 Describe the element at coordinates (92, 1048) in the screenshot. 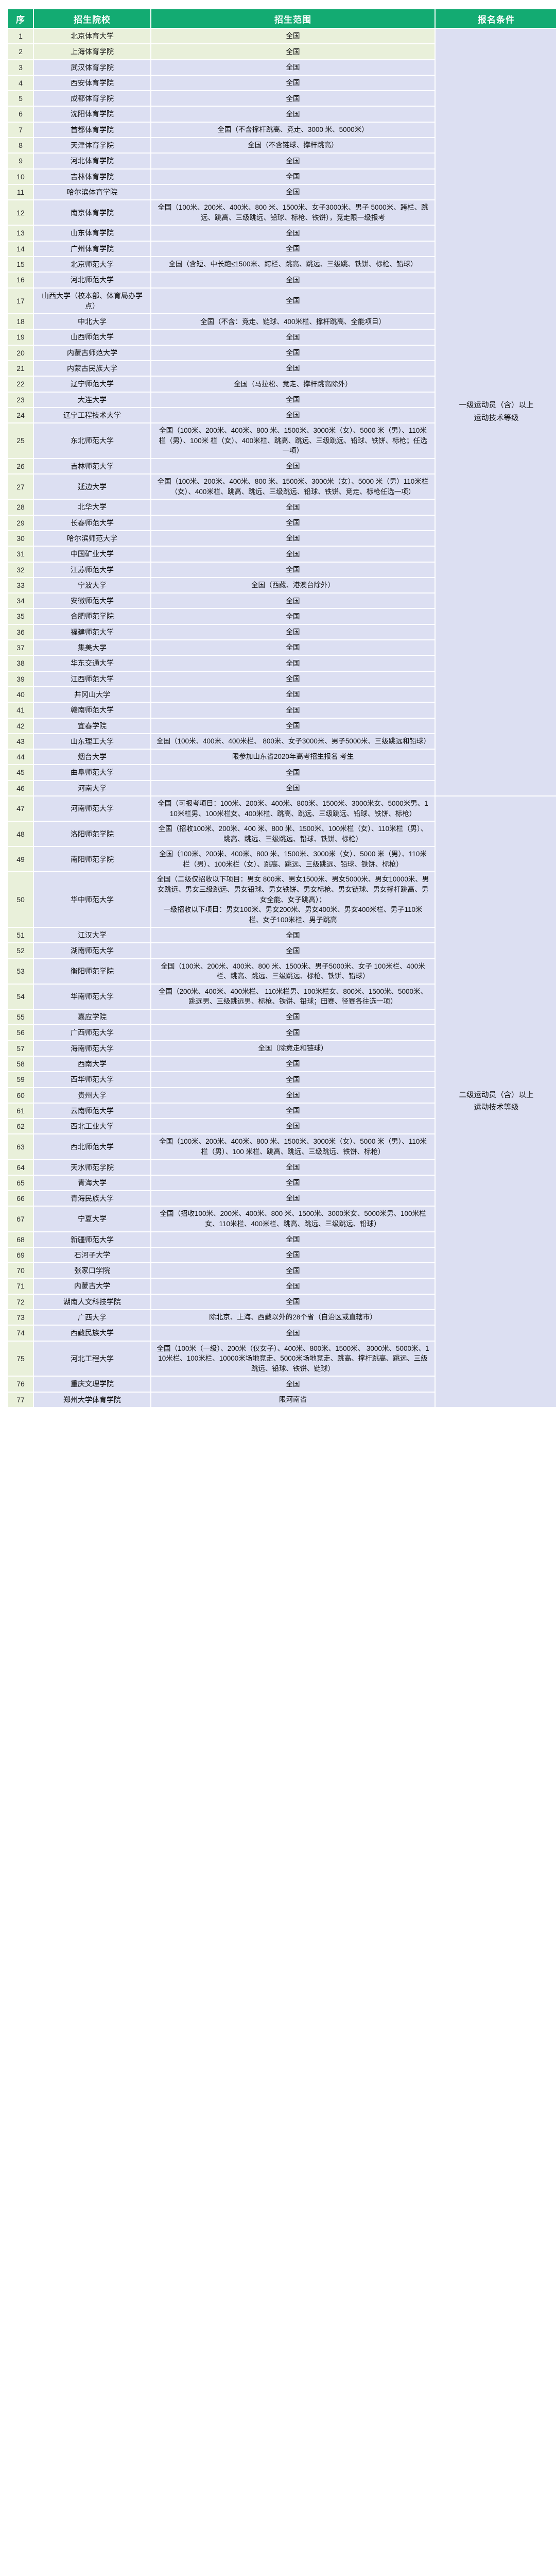

I see `cell-school: 海南师范大学` at that location.